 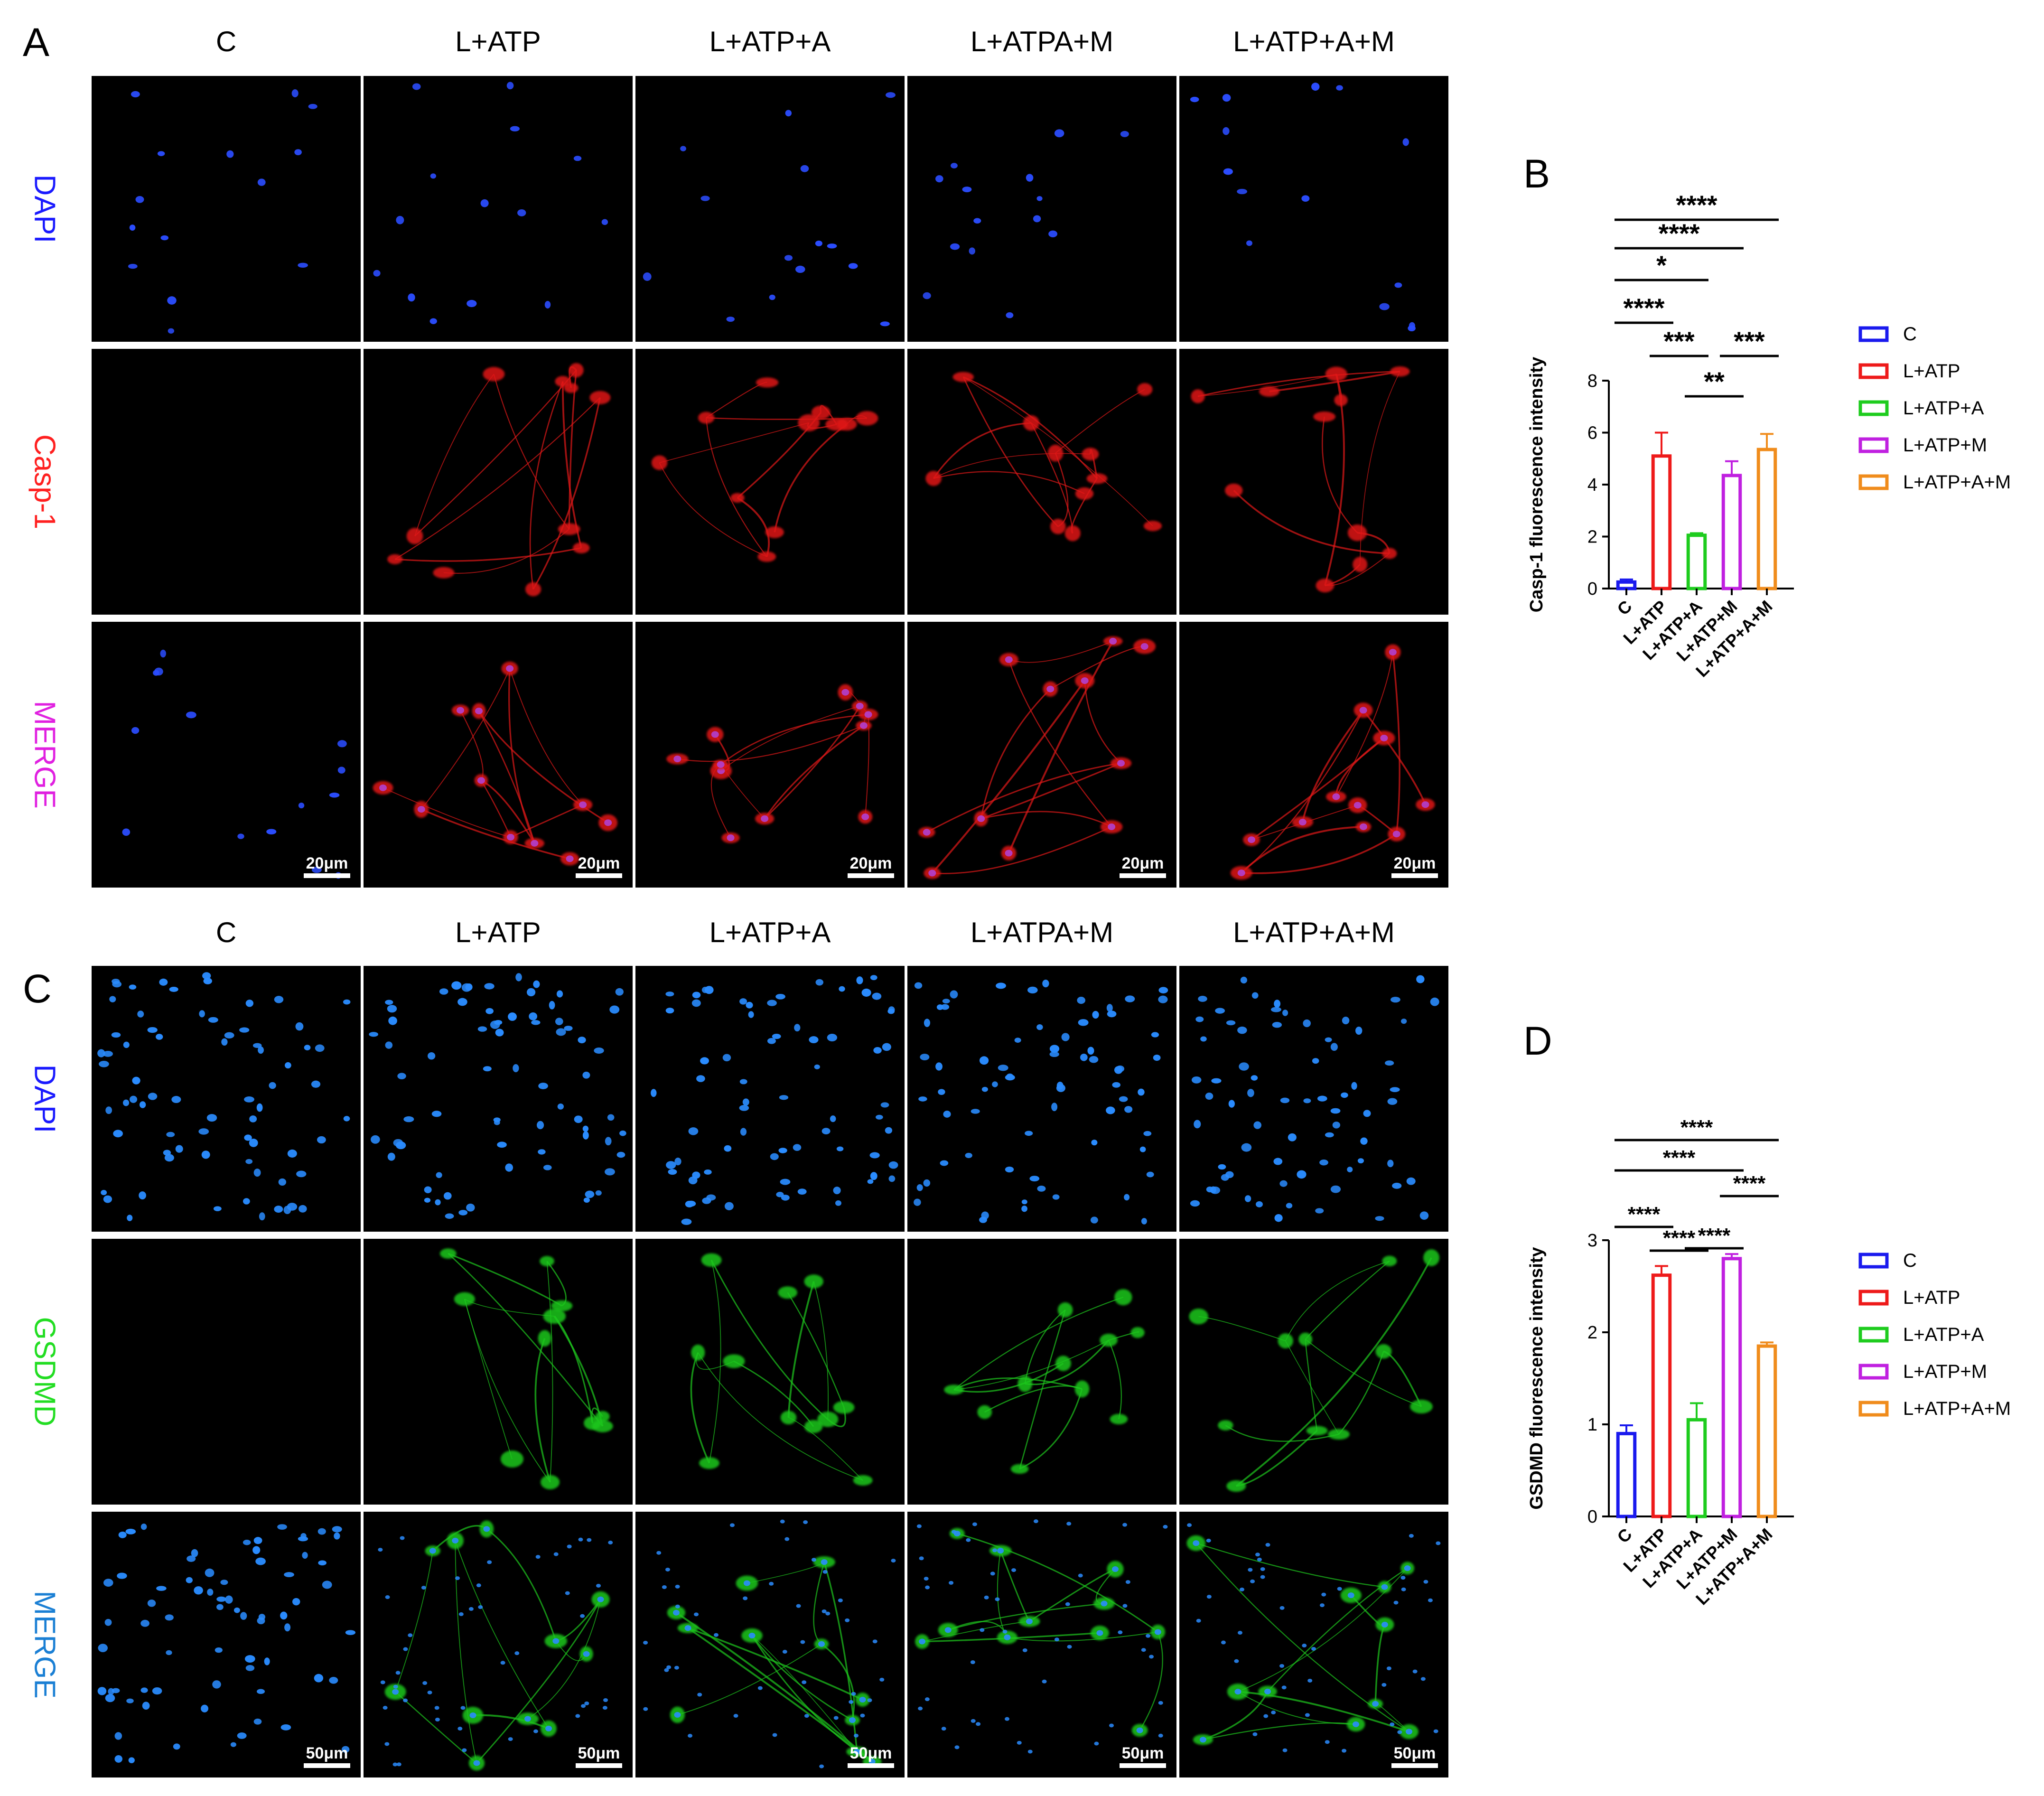 I want to click on y-axis-label: Casp-1 fluorescence intensity, so click(x=1537, y=485).